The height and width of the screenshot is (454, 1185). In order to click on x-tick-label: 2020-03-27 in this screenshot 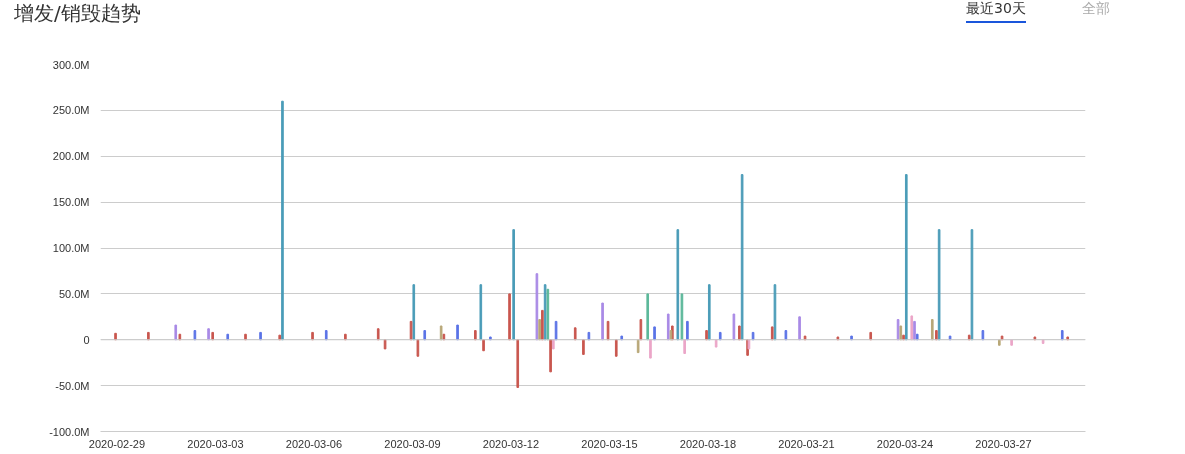, I will do `click(1003, 443)`.